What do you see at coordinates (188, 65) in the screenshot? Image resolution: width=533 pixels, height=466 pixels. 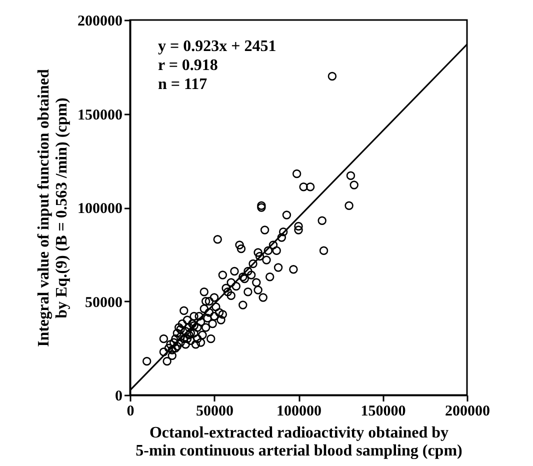 I see `annotation: r = 0.918` at bounding box center [188, 65].